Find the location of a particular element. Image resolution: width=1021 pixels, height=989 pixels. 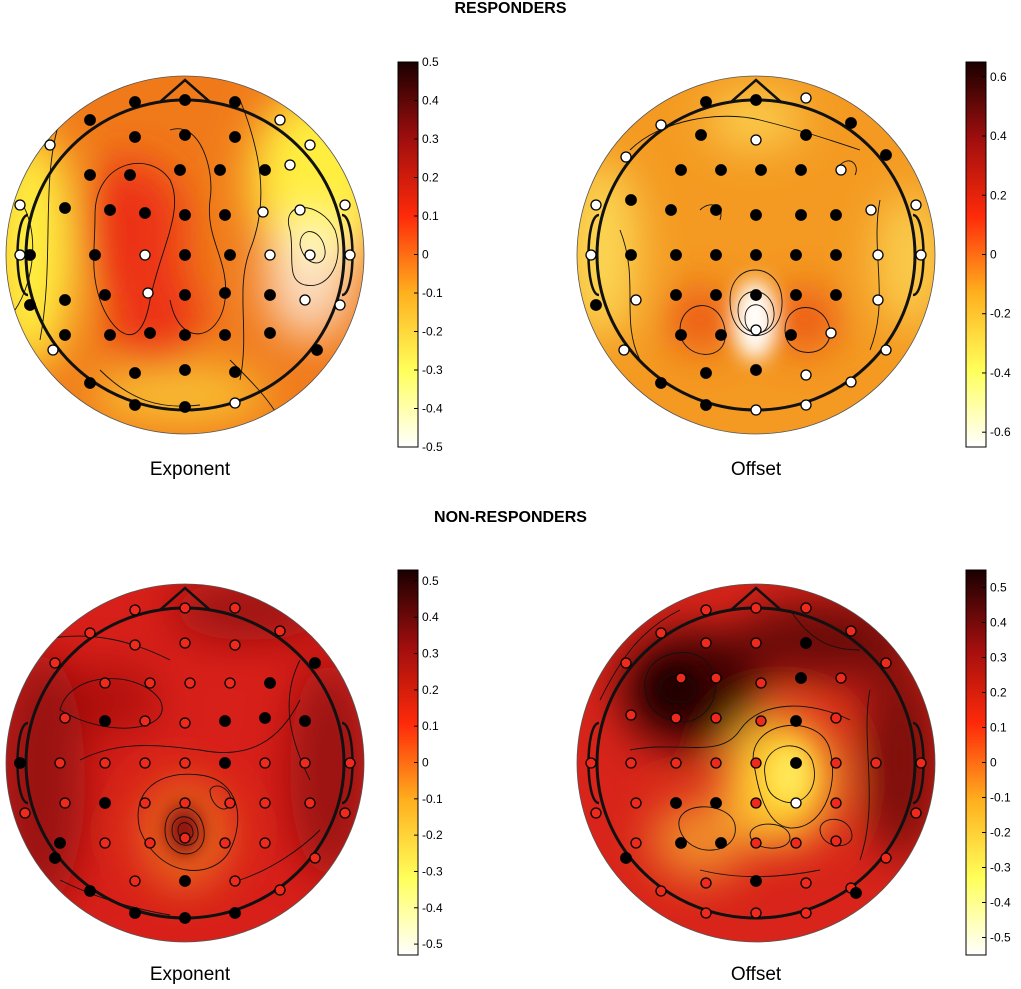

colorbar-tick-label: 0.5 is located at coordinates (430, 581).